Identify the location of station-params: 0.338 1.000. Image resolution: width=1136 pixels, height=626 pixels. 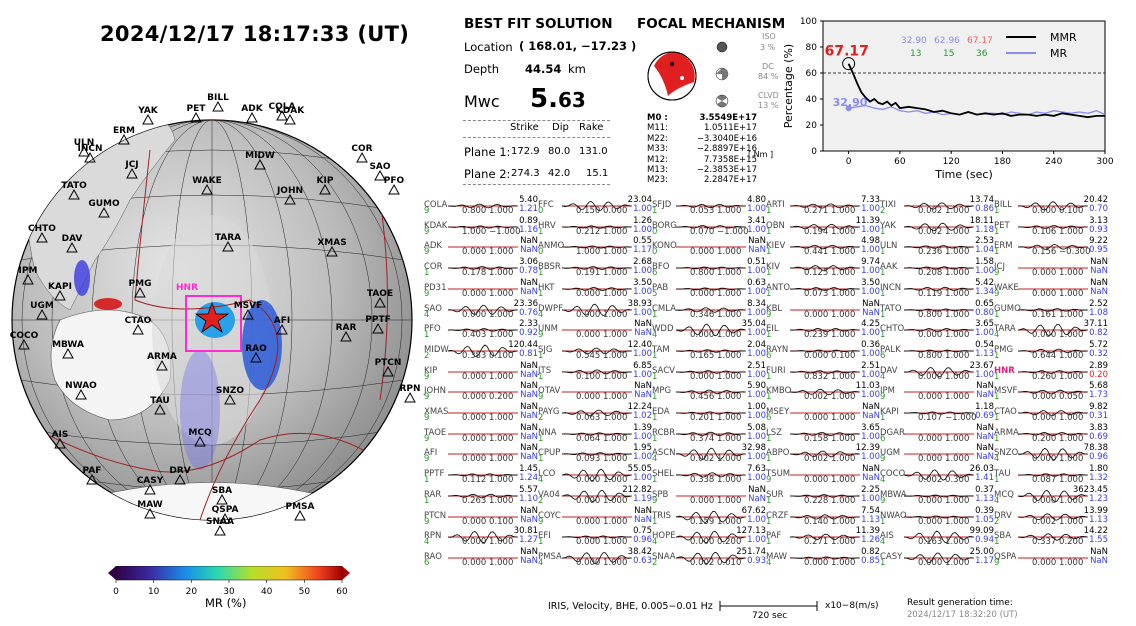
(716, 480).